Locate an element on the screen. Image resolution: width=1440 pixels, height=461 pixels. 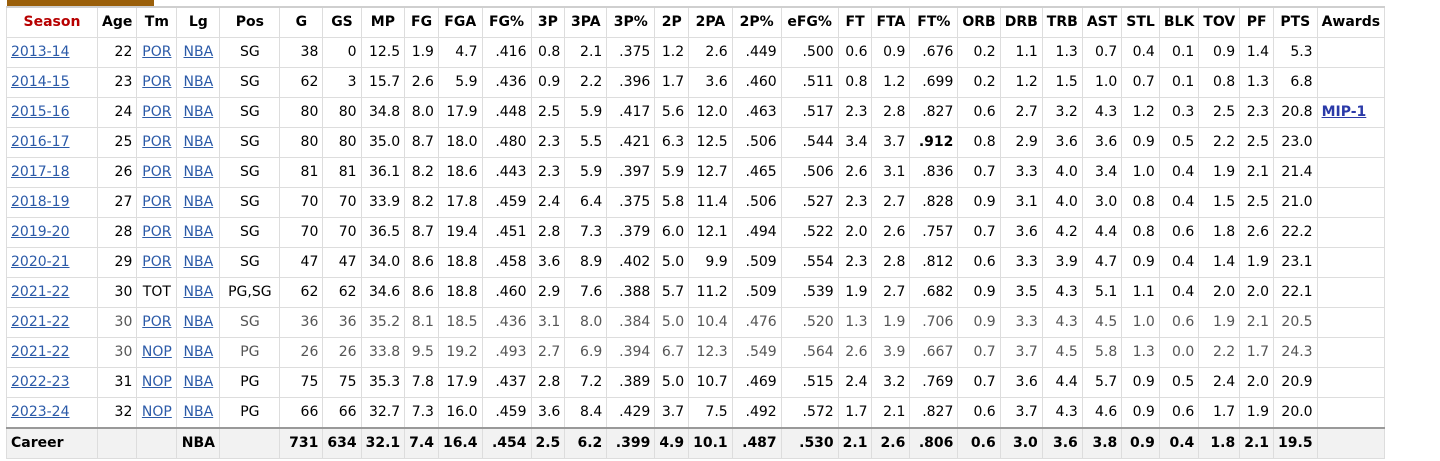
cell-orb: 0.7 is located at coordinates (979, 382).